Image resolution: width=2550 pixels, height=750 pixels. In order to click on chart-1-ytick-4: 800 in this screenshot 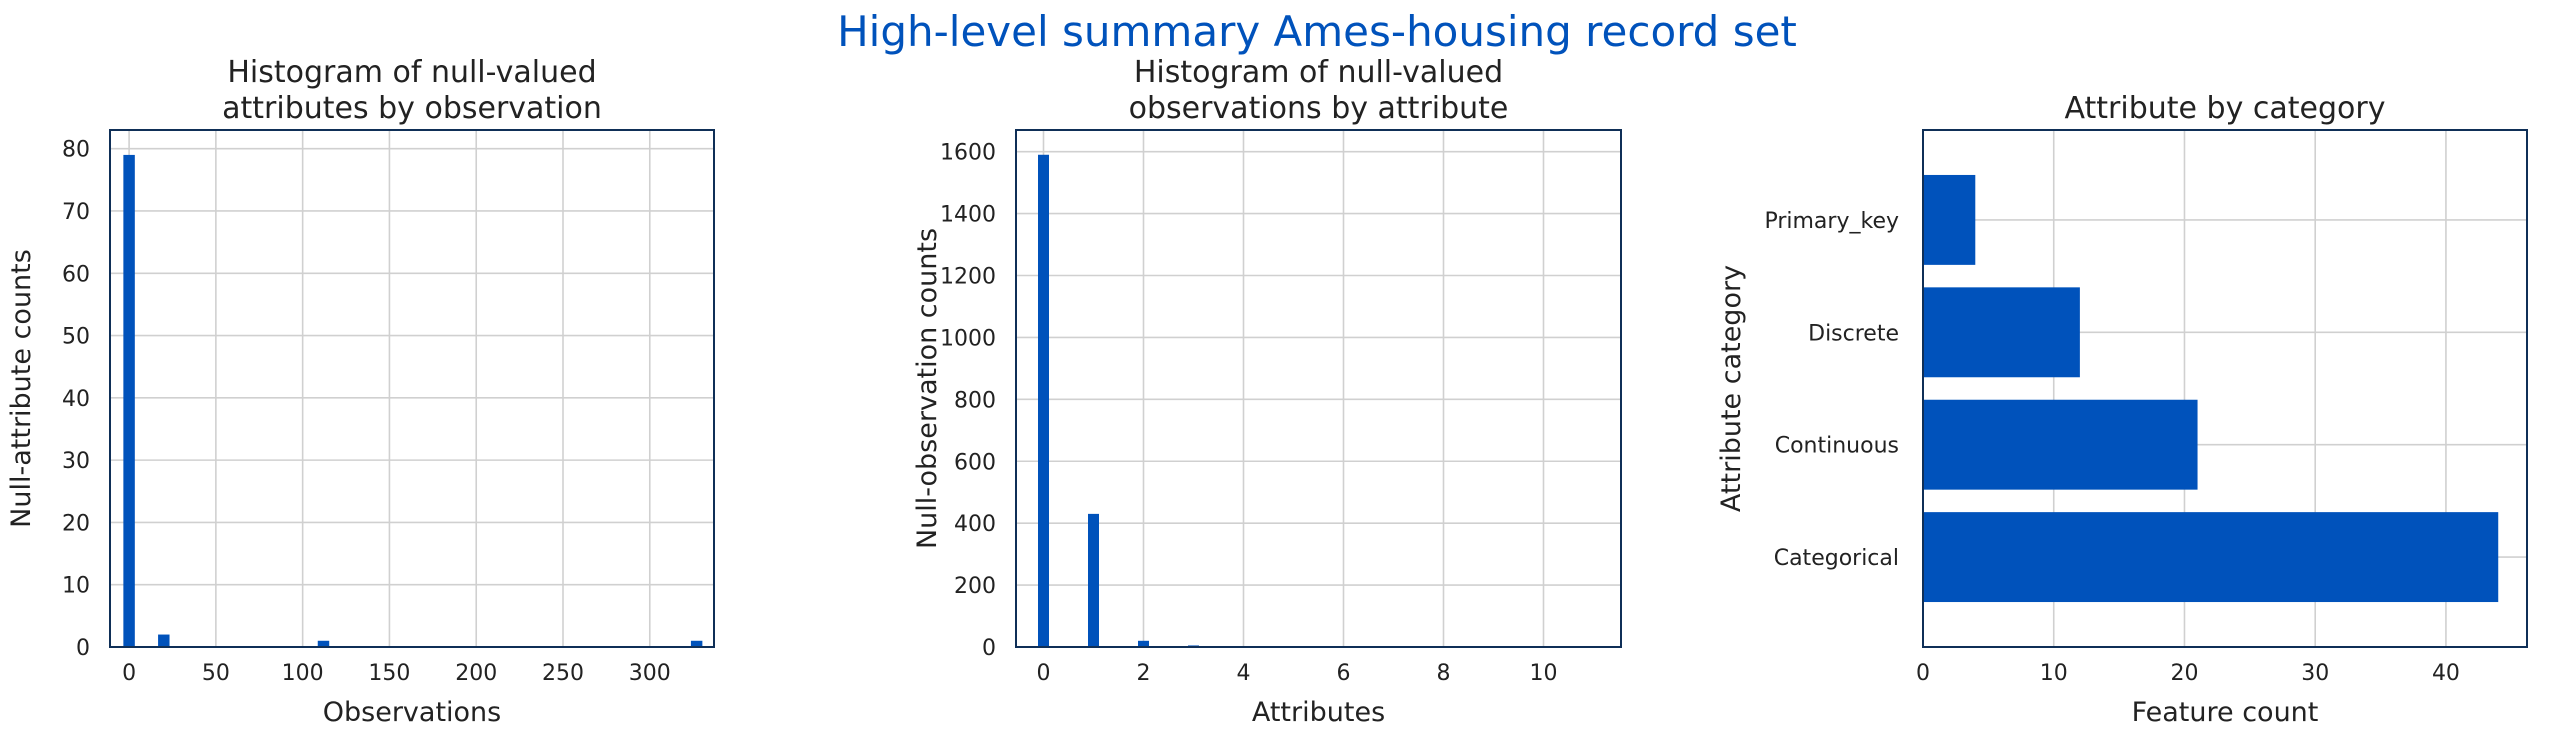, I will do `click(975, 400)`.